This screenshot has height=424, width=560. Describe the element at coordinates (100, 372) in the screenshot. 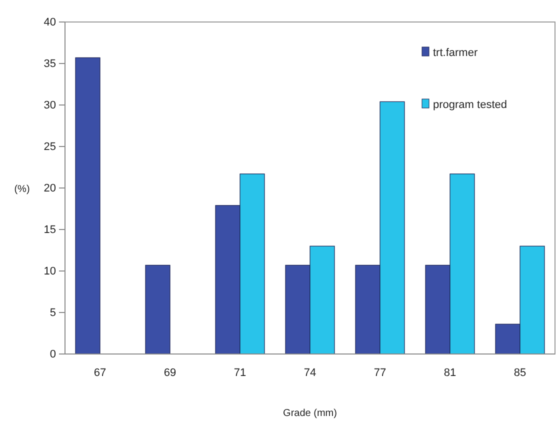

I see `x-tick-label: 67` at that location.